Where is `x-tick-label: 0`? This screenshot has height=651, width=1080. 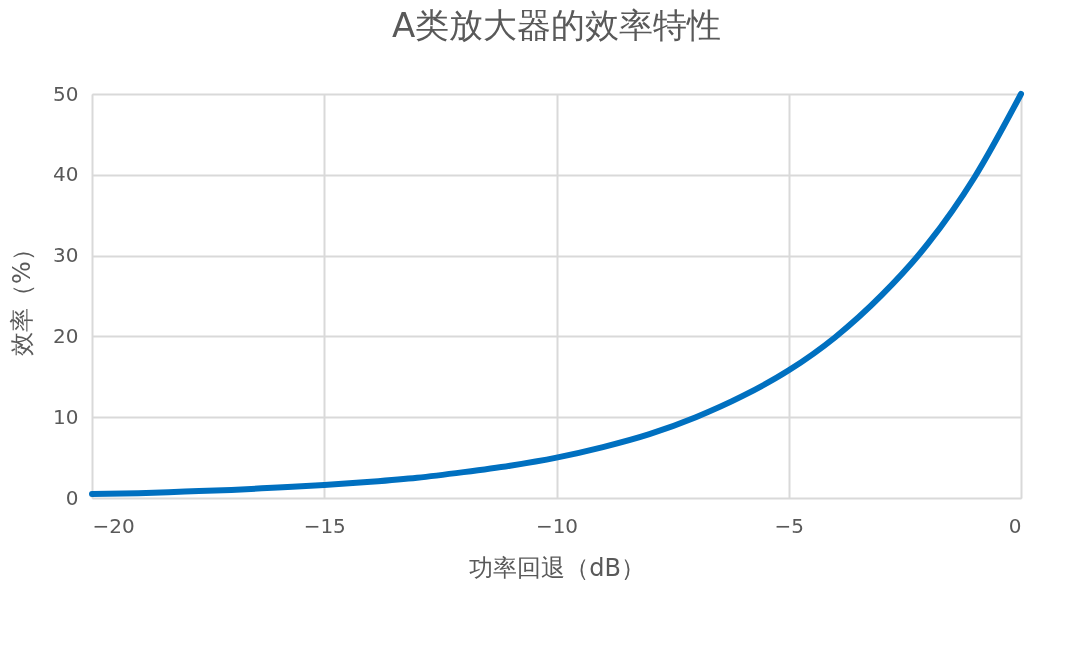
x-tick-label: 0 is located at coordinates (1015, 525).